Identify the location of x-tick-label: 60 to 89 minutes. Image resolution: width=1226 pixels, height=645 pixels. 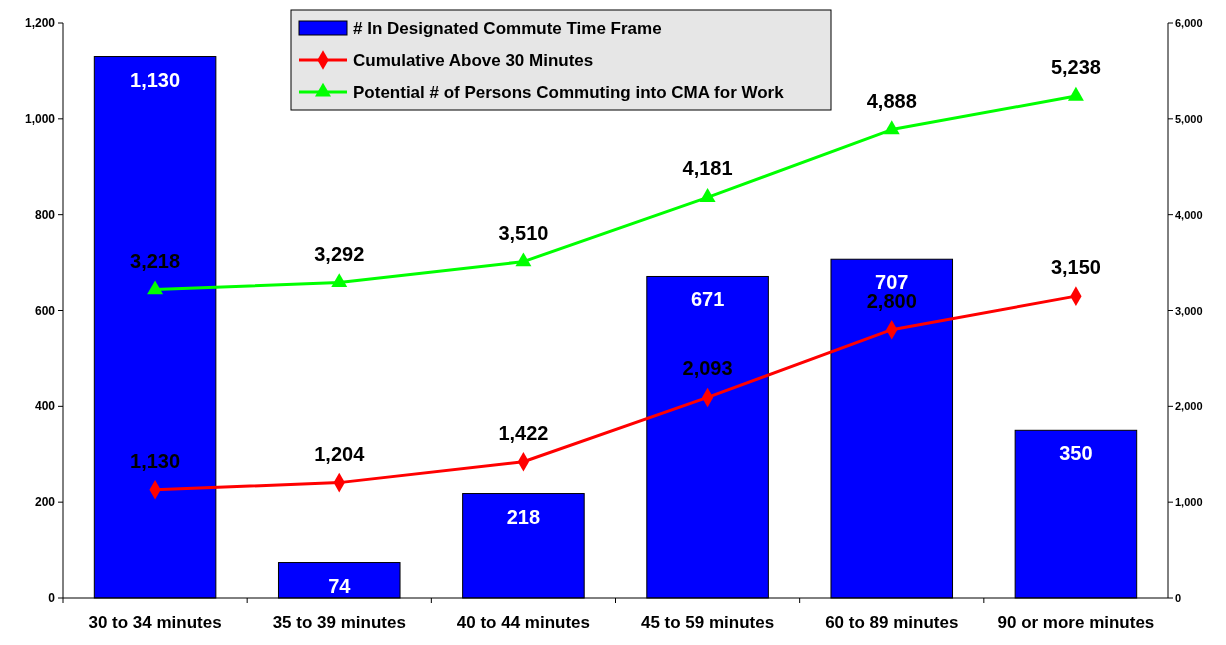
(892, 622).